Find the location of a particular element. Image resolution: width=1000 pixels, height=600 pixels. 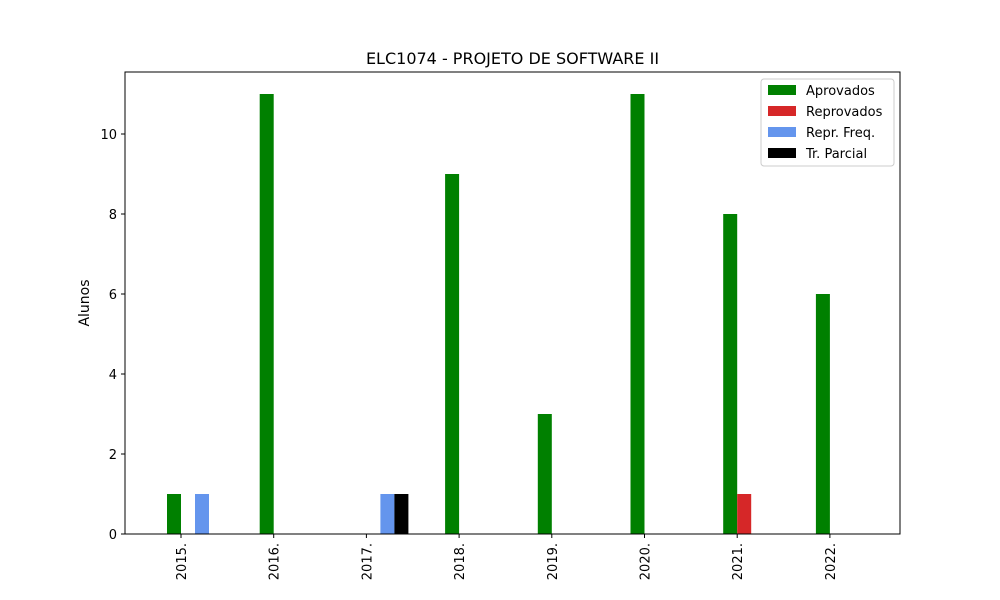

x-tick-label: 2018. is located at coordinates (460, 561).